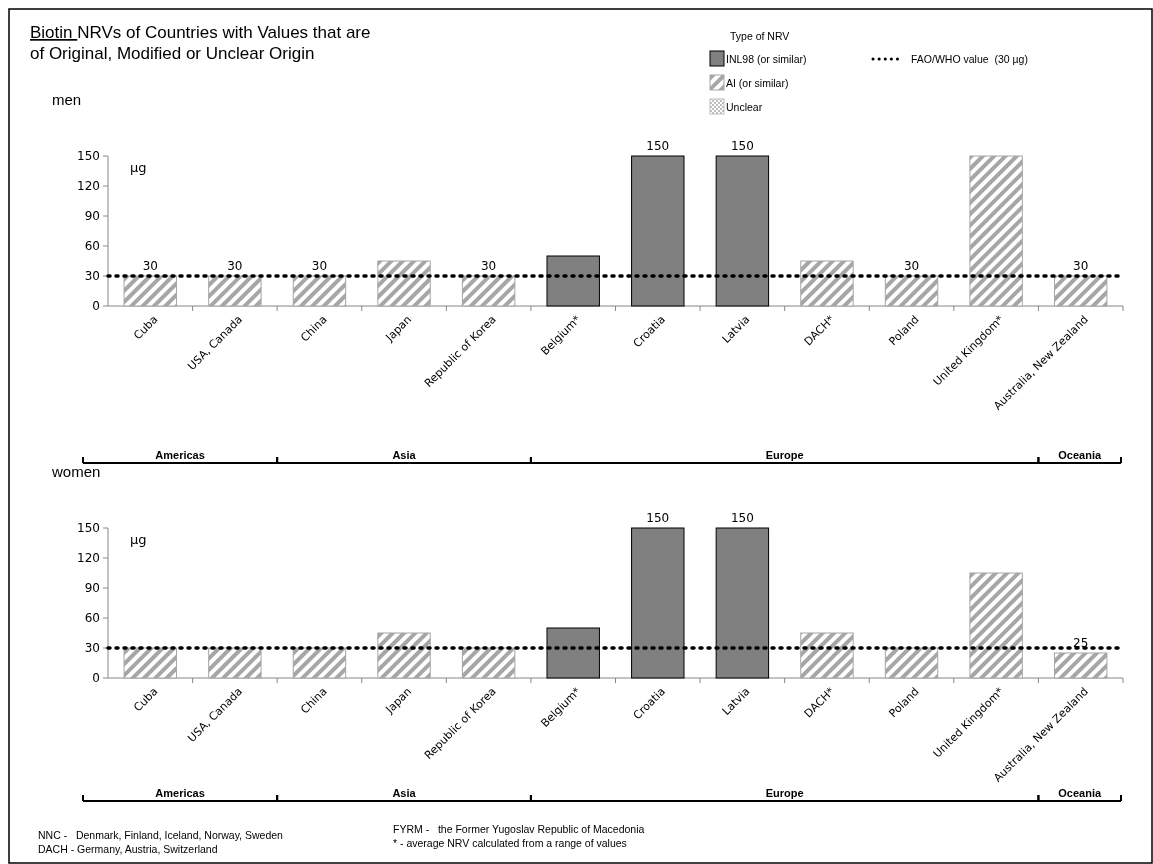 The image size is (1153, 864). I want to click on text: * - average NRV calculated from a range of values, so click(510, 843).